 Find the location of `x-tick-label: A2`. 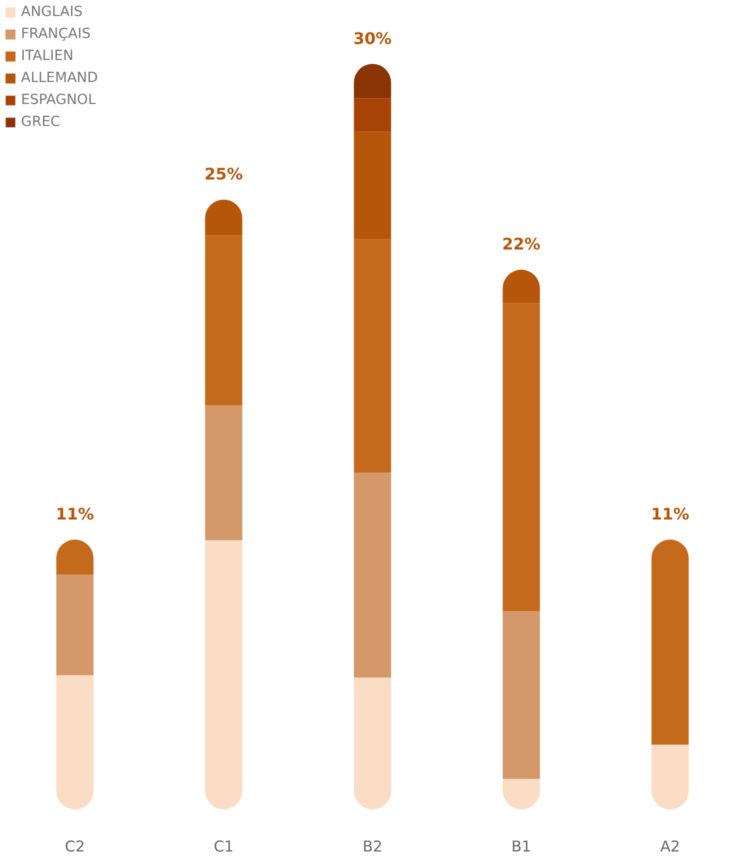

x-tick-label: A2 is located at coordinates (670, 847).